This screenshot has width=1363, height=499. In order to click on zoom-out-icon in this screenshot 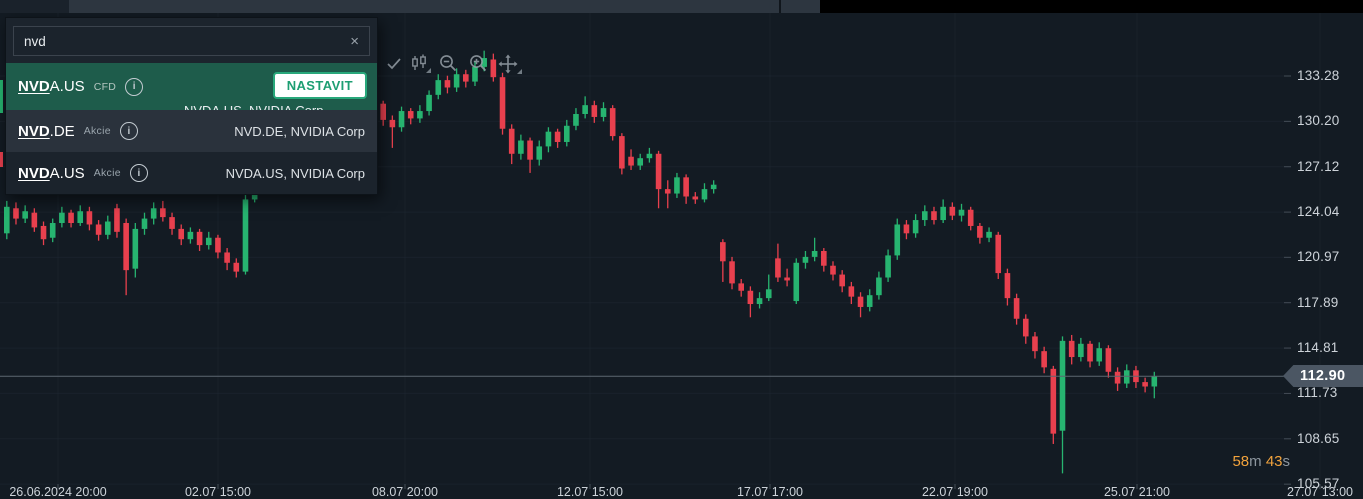, I will do `click(449, 64)`.